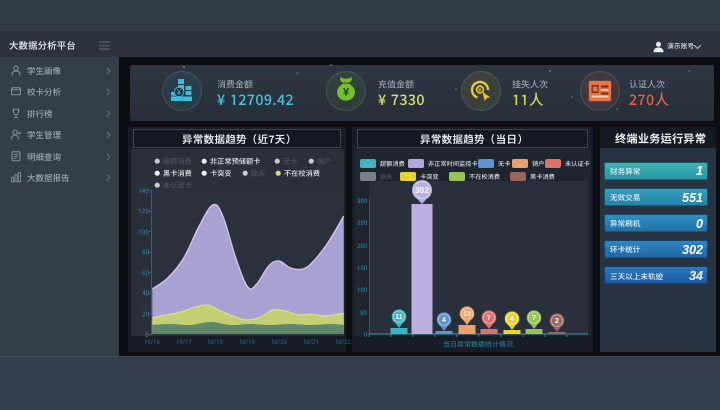 Image resolution: width=720 pixels, height=410 pixels. I want to click on svg-text: 2, so click(557, 321).